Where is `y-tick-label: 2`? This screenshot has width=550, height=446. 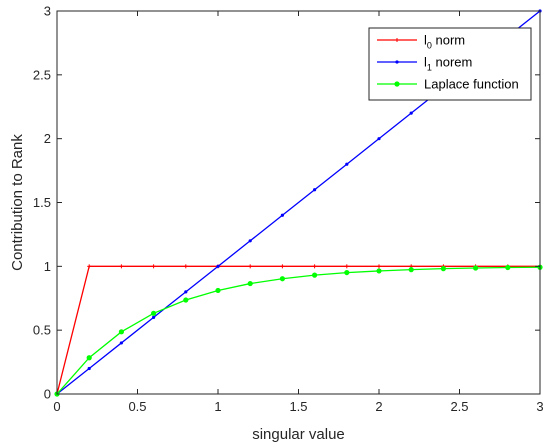
y-tick-label: 2 is located at coordinates (47, 138).